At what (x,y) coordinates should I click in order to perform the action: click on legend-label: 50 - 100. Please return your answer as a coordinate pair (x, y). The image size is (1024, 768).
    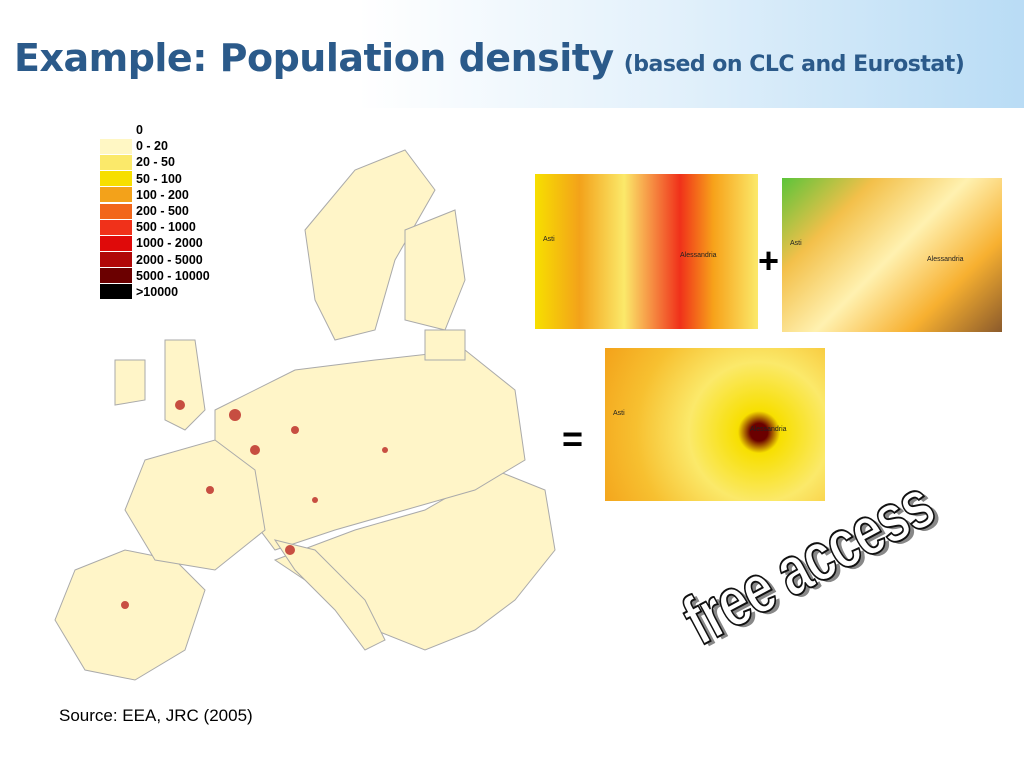
    Looking at the image, I should click on (159, 178).